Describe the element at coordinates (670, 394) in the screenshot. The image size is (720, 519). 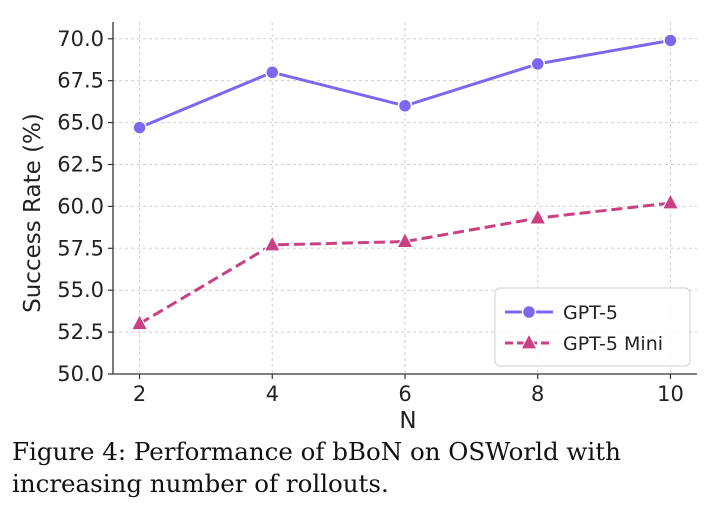
I see `x-tick-label: 10` at that location.